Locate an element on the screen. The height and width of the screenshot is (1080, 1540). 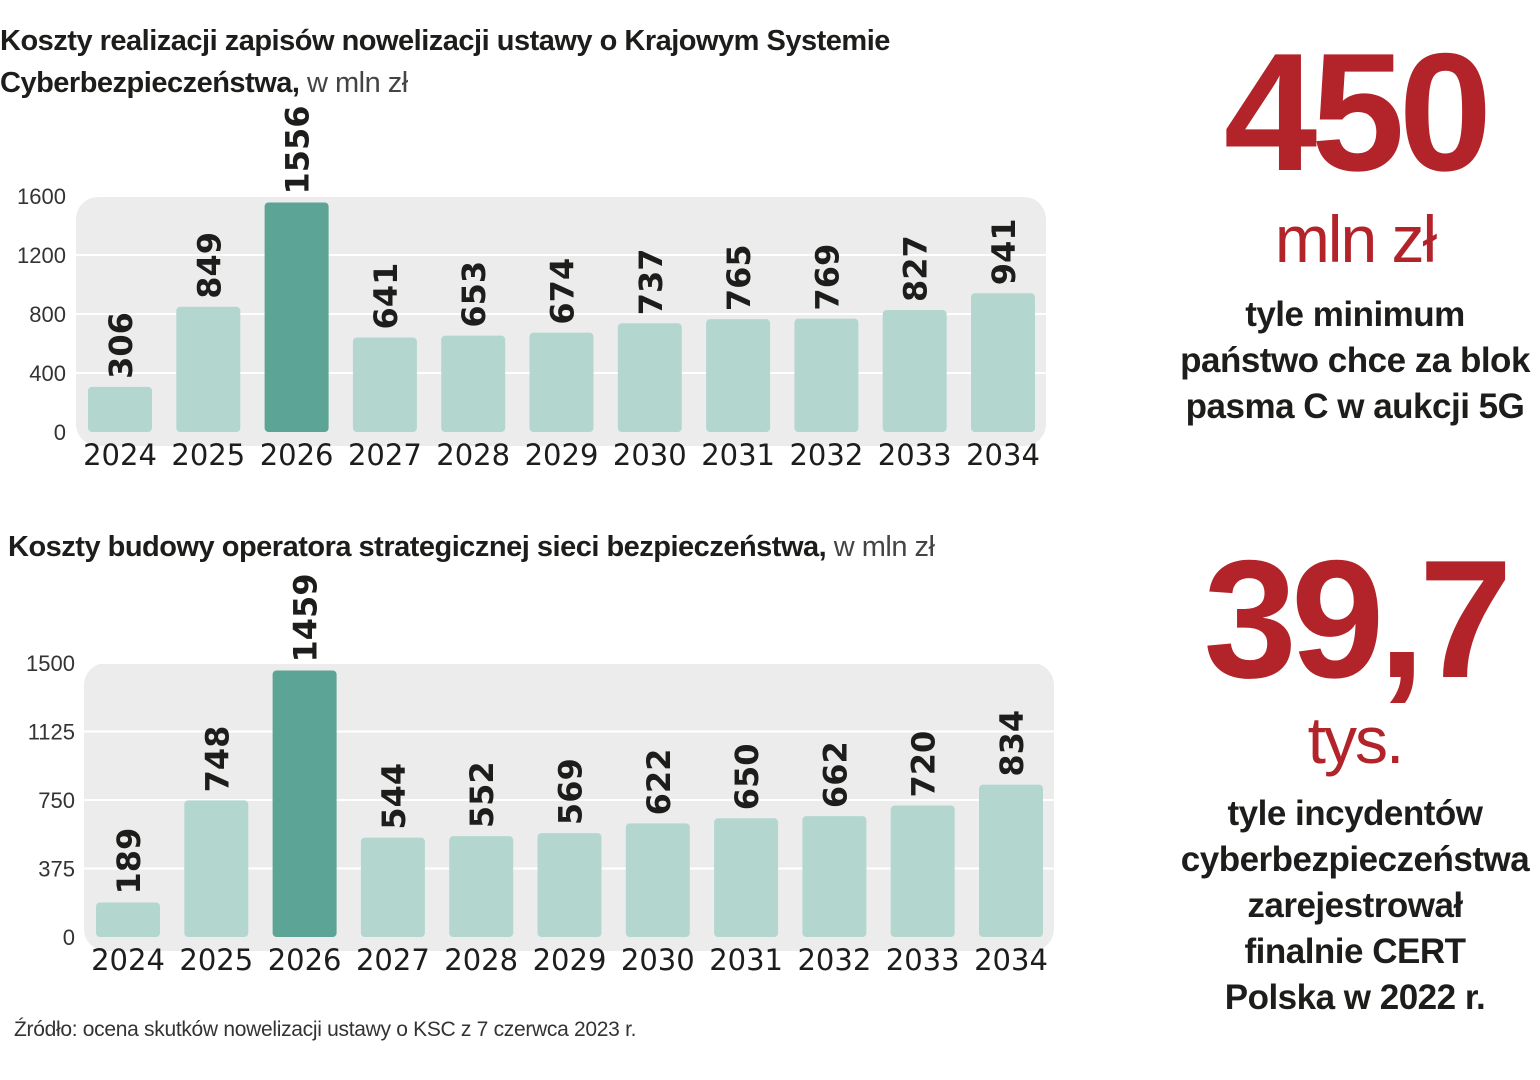
stat-2-desc-line-1: tyle incydentów is located at coordinates (1355, 813).